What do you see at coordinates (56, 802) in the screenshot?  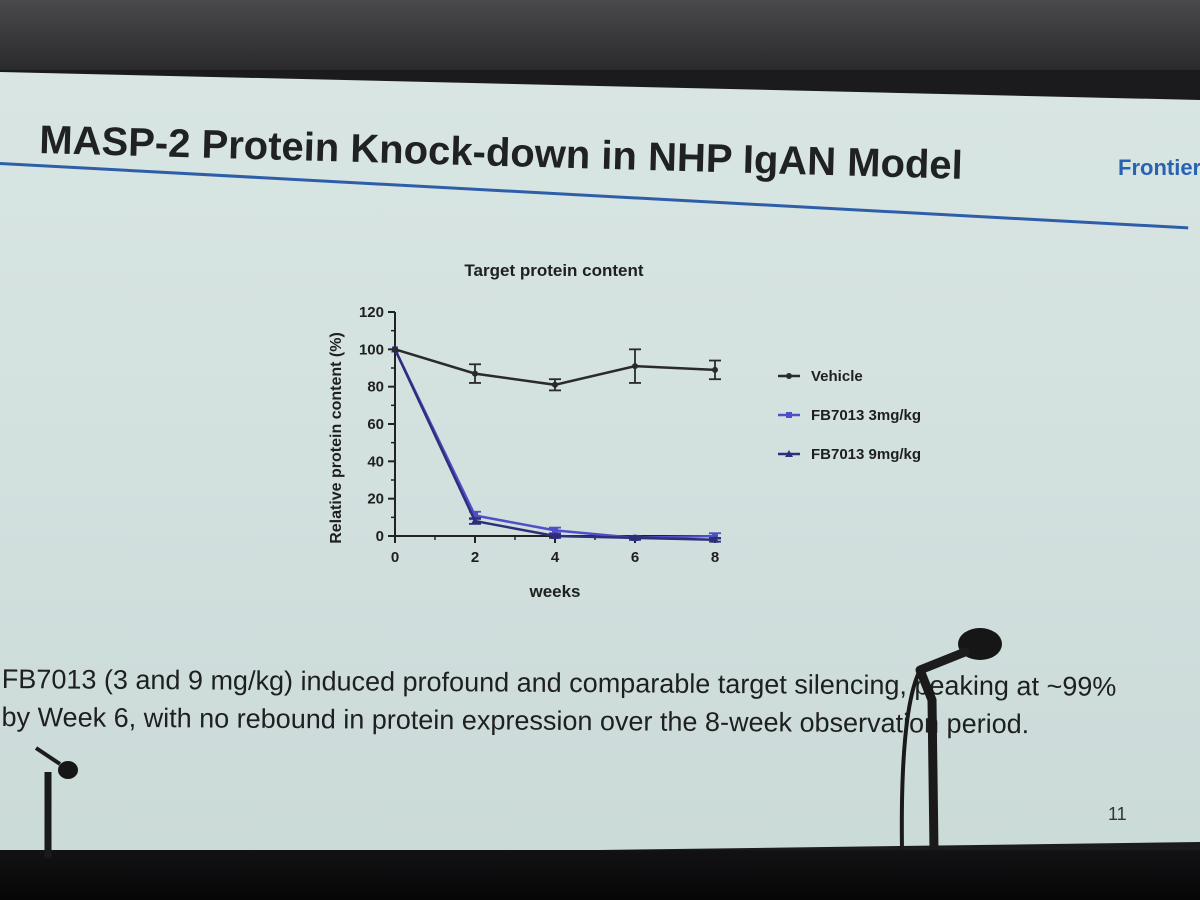 I see `microphone-icon-left` at bounding box center [56, 802].